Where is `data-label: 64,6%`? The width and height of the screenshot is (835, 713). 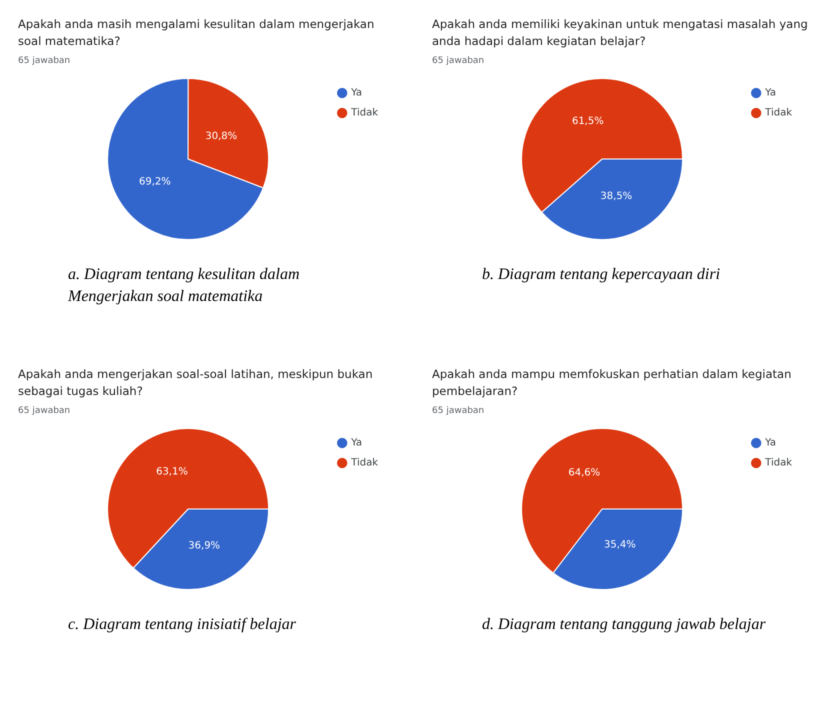 data-label: 64,6% is located at coordinates (584, 473).